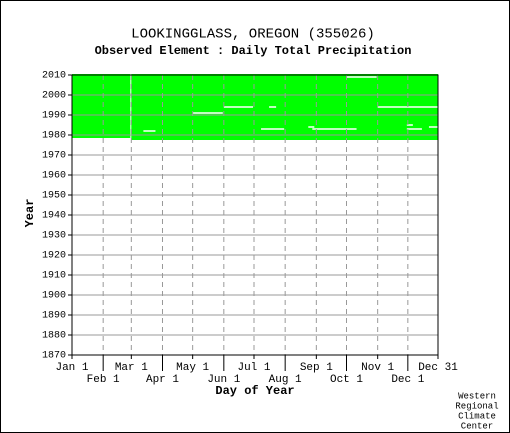 This screenshot has height=433, width=510. What do you see at coordinates (407, 380) in the screenshot?
I see `x-tick-label: Dec 1` at bounding box center [407, 380].